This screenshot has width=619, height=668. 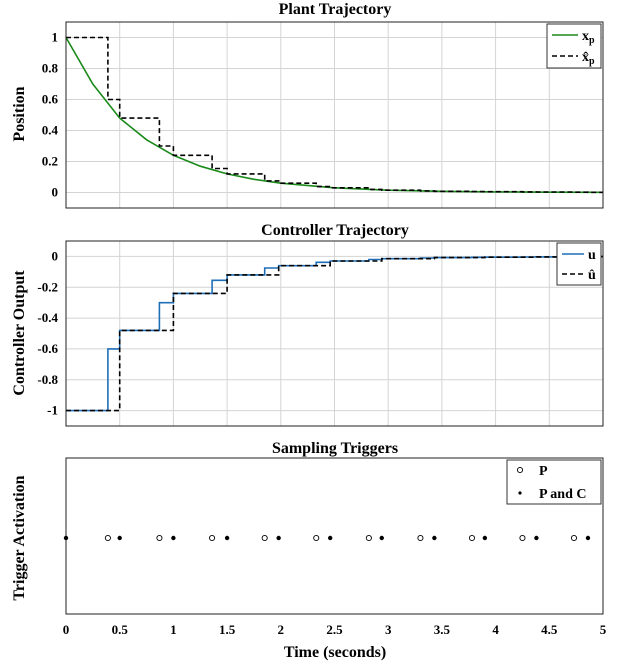 What do you see at coordinates (335, 9) in the screenshot?
I see `plant-trajectory-title: Plant Trajectory` at bounding box center [335, 9].